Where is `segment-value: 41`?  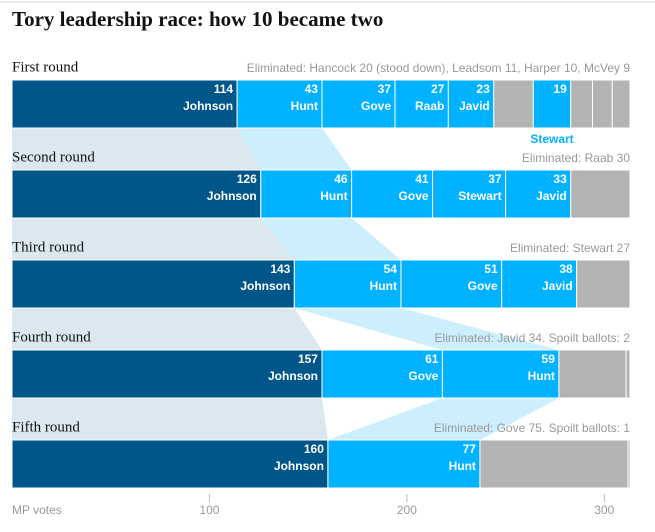 segment-value: 41 is located at coordinates (422, 179).